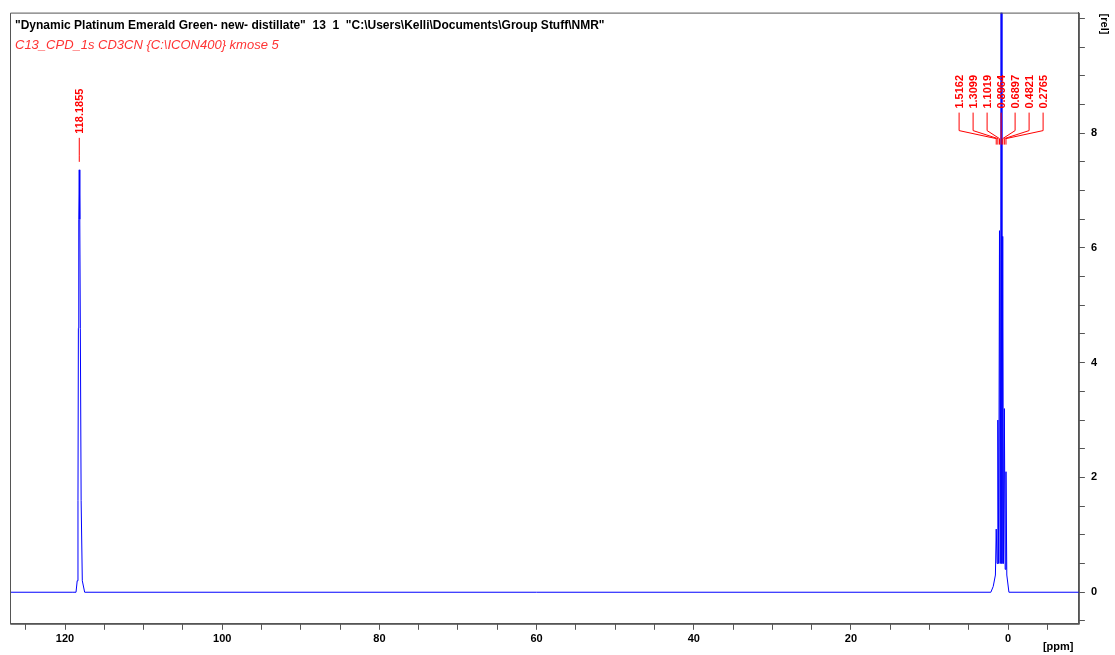 This screenshot has width=1115, height=655. Describe the element at coordinates (693, 638) in the screenshot. I see `x-tick-label: 40` at that location.